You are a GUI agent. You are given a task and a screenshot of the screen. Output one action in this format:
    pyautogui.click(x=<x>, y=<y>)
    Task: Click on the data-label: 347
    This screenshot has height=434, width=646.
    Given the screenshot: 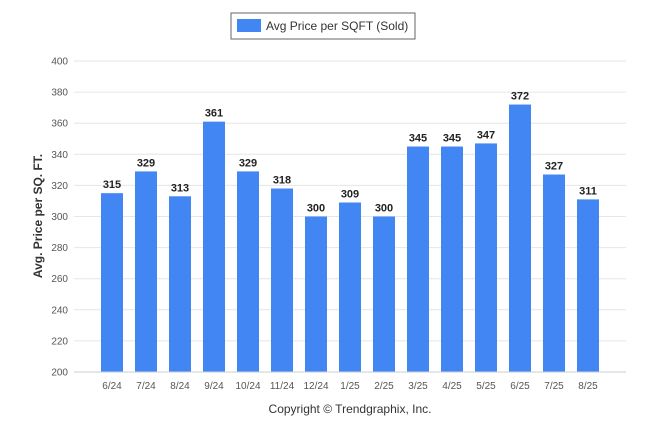 What is the action you would take?
    pyautogui.click(x=486, y=135)
    